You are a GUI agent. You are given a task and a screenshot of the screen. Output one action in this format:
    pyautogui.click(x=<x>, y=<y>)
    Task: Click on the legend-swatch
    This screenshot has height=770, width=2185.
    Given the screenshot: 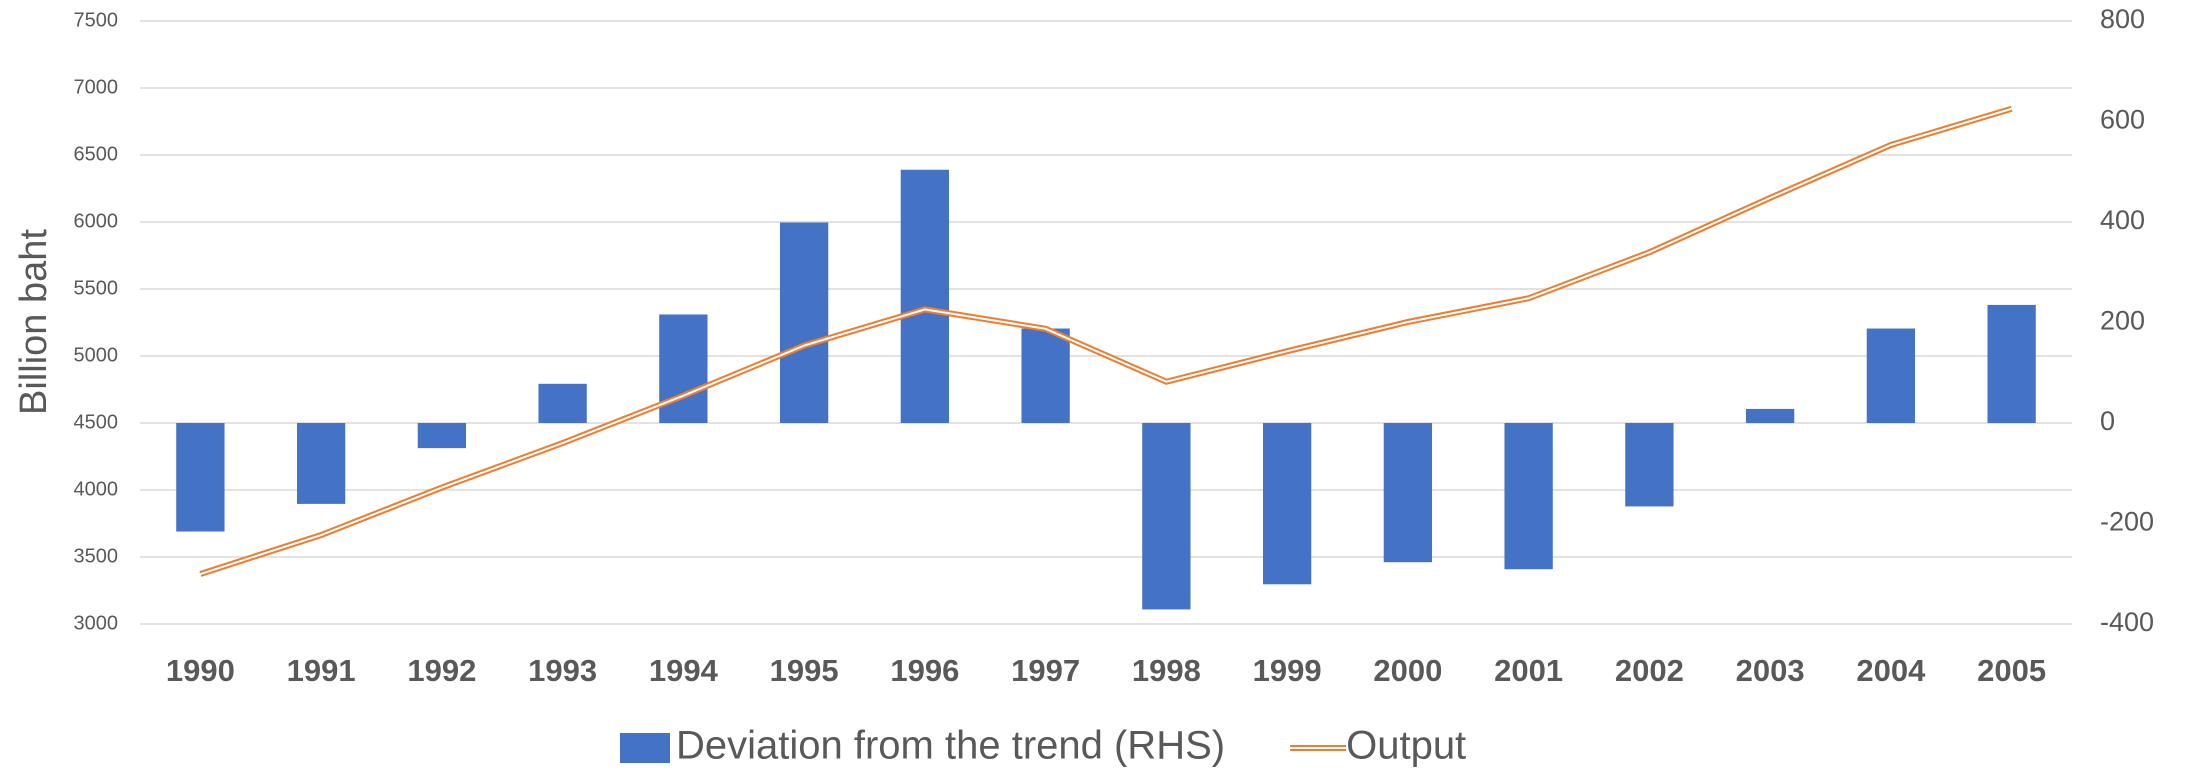 What is the action you would take?
    pyautogui.click(x=645, y=748)
    